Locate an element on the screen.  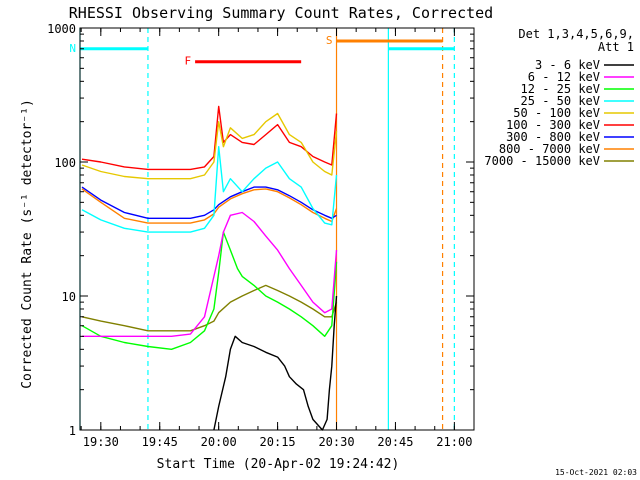
x-tick-label-4: 20:30 is located at coordinates (336, 442).